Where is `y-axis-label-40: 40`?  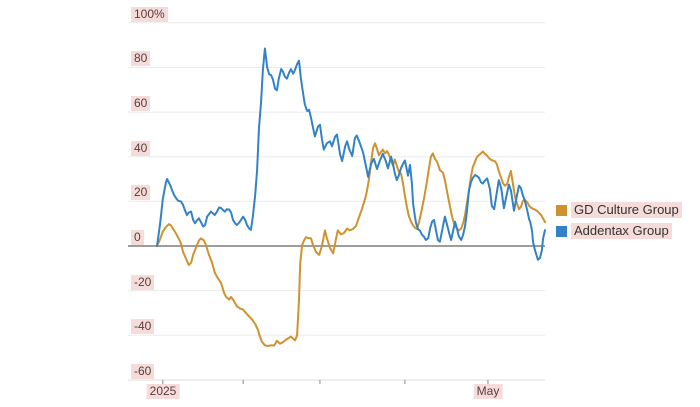 y-axis-label-40: 40 is located at coordinates (141, 148).